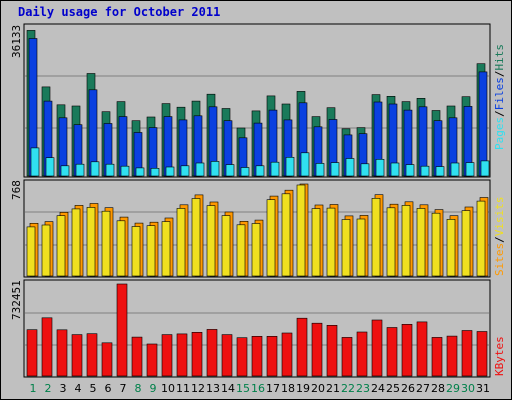  I want to click on legend-sep-1: /, so click(499, 113).